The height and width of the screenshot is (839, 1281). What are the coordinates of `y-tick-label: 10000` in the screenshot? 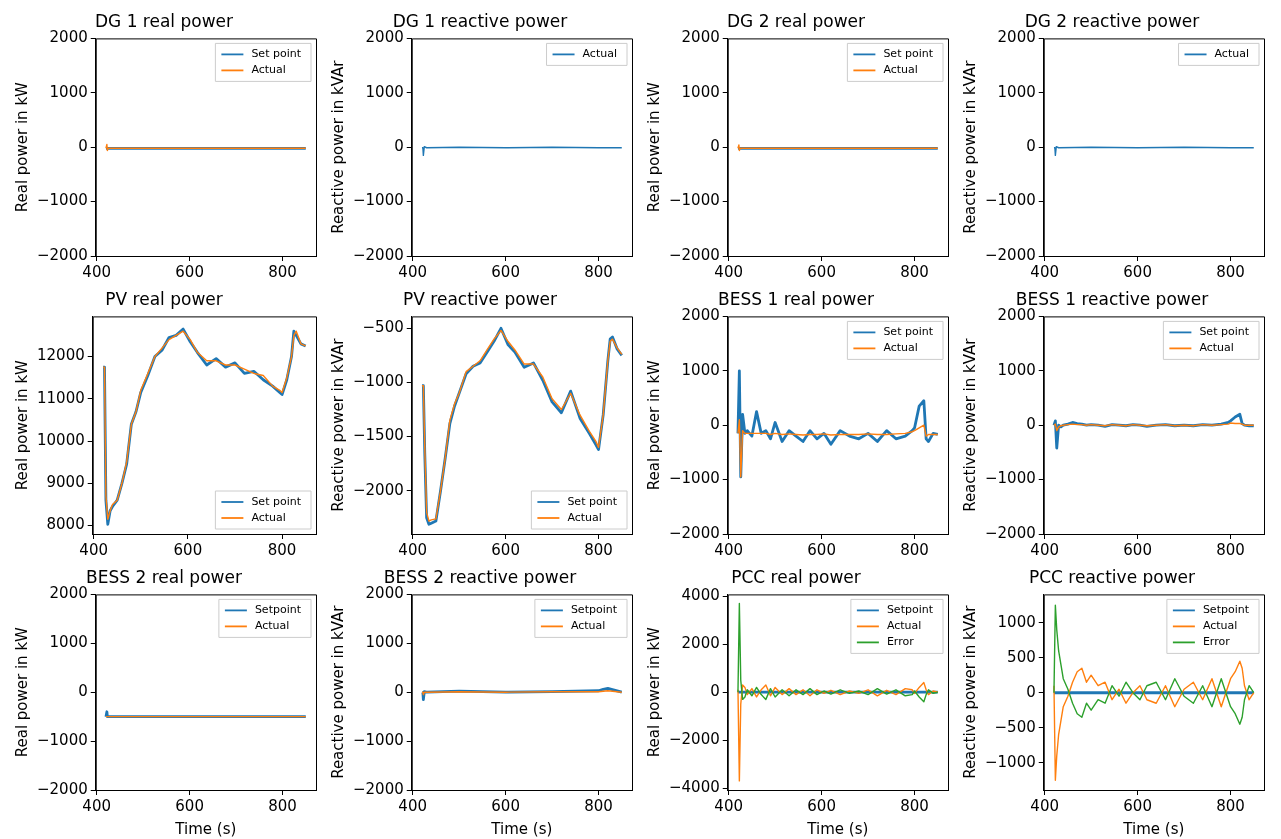 It's located at (61, 439).